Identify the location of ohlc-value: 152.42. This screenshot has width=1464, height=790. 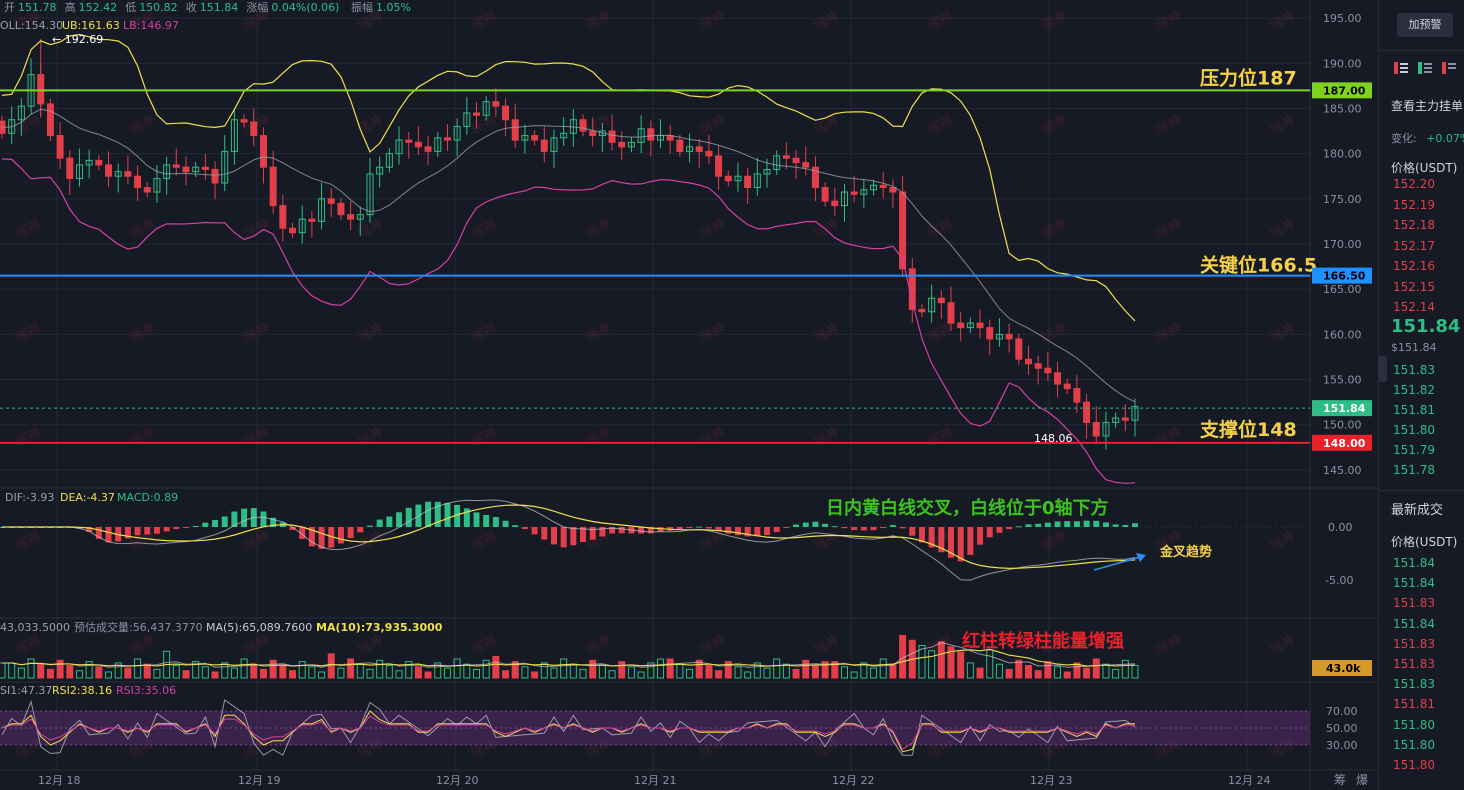
(98, 7).